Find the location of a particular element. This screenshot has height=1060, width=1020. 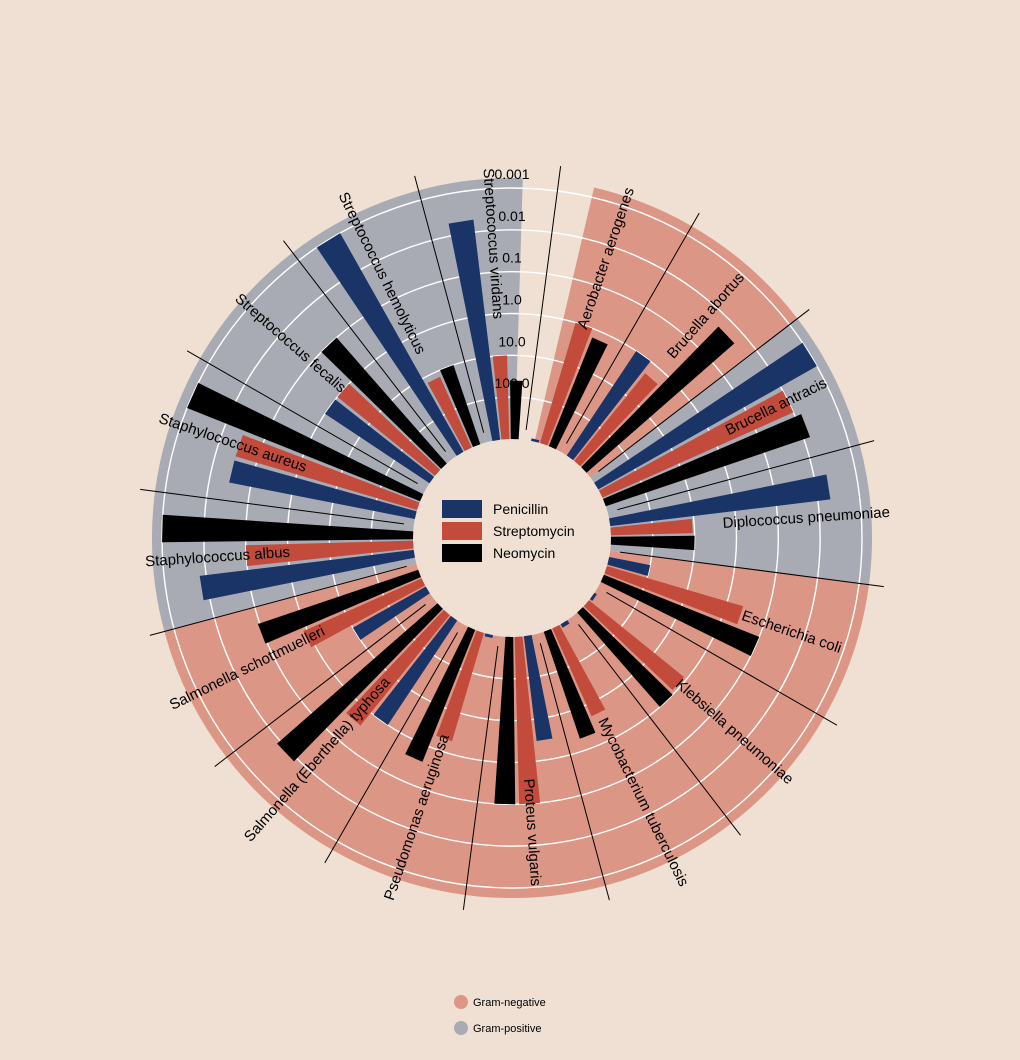

bar-brucella-antracis-streptomycin is located at coordinates (696, 444).